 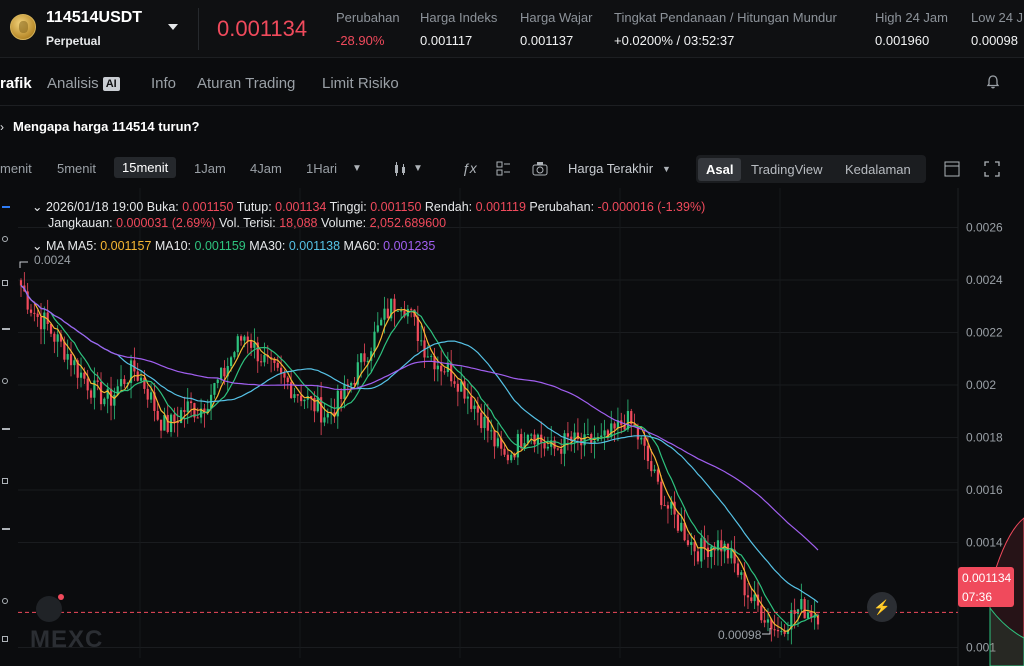 What do you see at coordinates (651, 207) in the screenshot?
I see `change-value: -0.000016 (-1.39%)` at bounding box center [651, 207].